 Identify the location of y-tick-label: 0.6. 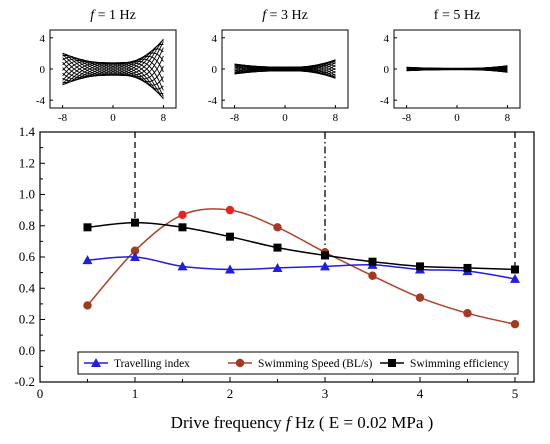
(27, 256).